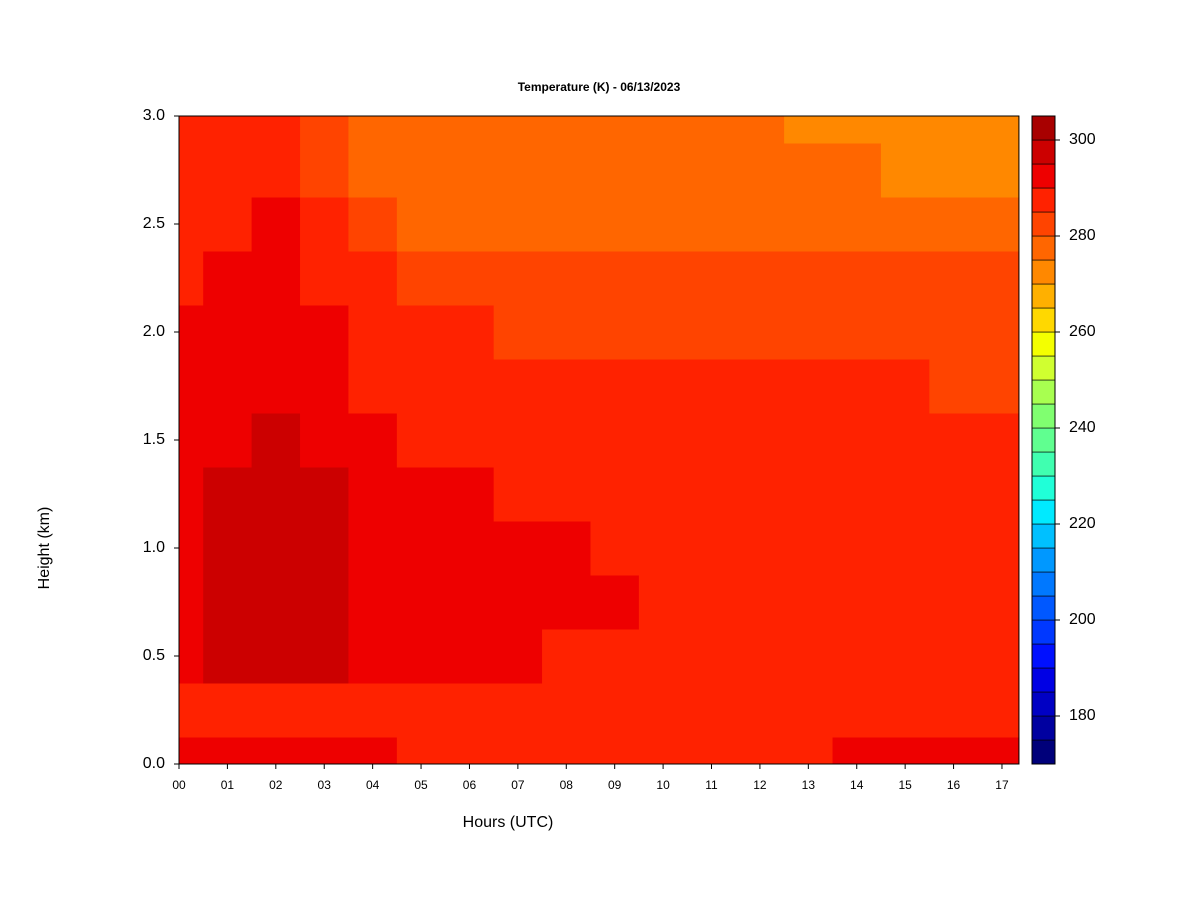  I want to click on y-tick-label: 1.5, so click(154, 439).